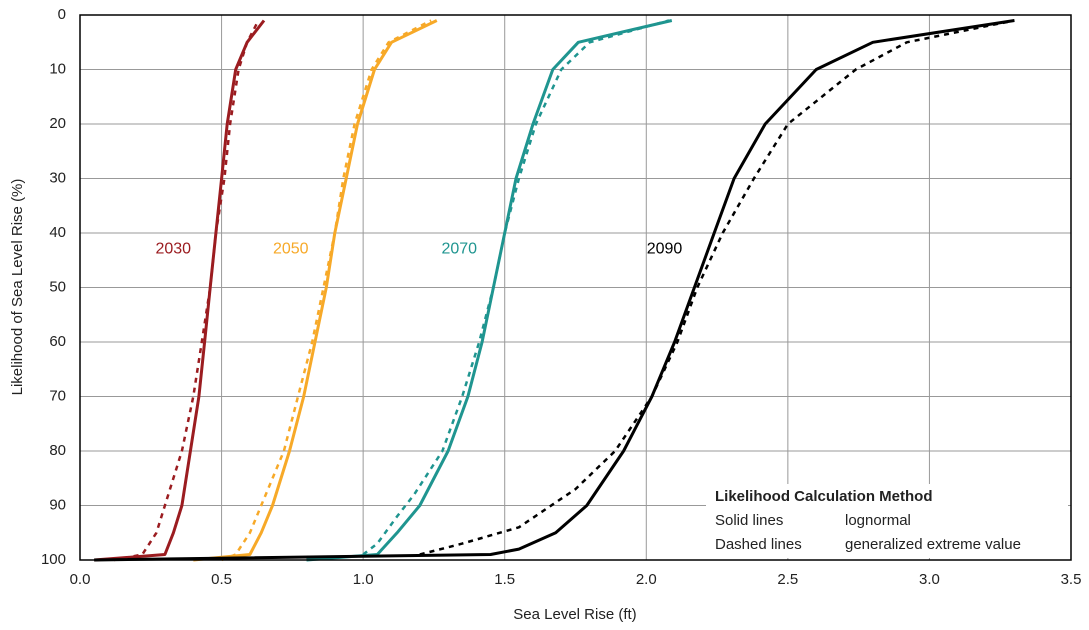  Describe the element at coordinates (787, 579) in the screenshot. I see `x-tick-label: 2.5` at that location.